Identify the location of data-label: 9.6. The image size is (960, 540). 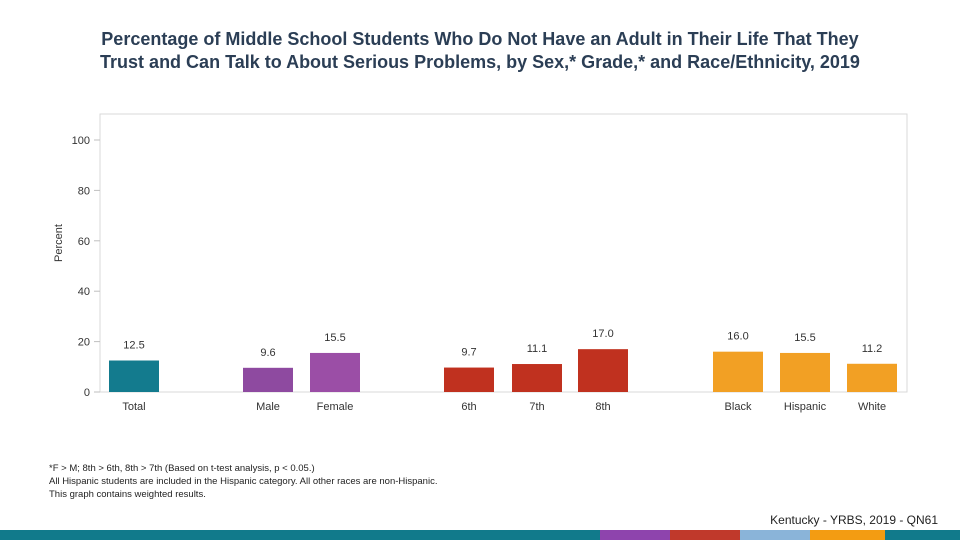
(267, 353).